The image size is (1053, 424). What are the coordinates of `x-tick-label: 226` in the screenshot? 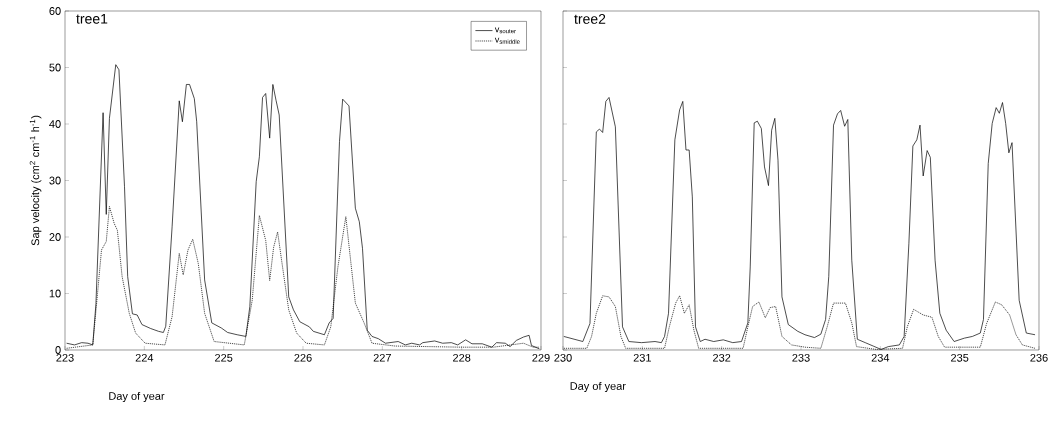 It's located at (303, 357).